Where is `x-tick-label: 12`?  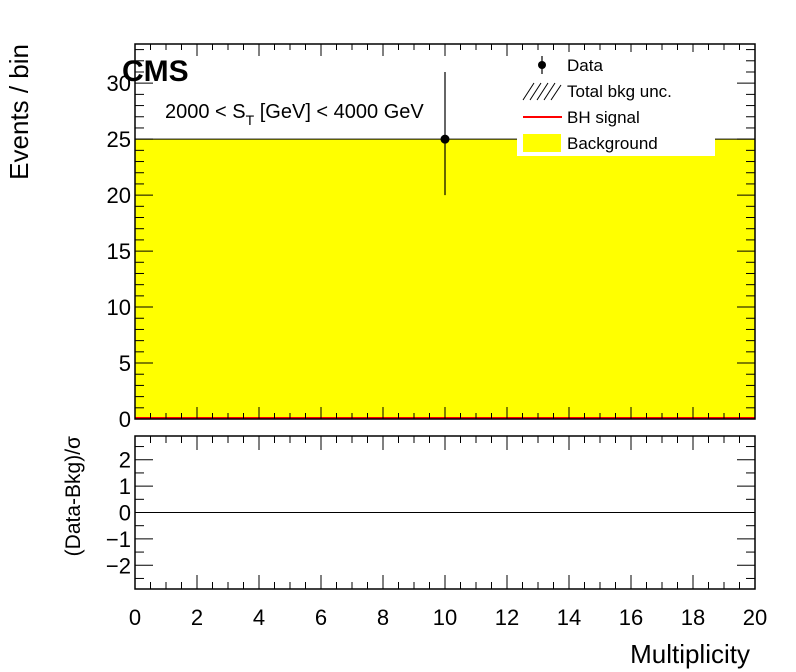 x-tick-label: 12 is located at coordinates (507, 617).